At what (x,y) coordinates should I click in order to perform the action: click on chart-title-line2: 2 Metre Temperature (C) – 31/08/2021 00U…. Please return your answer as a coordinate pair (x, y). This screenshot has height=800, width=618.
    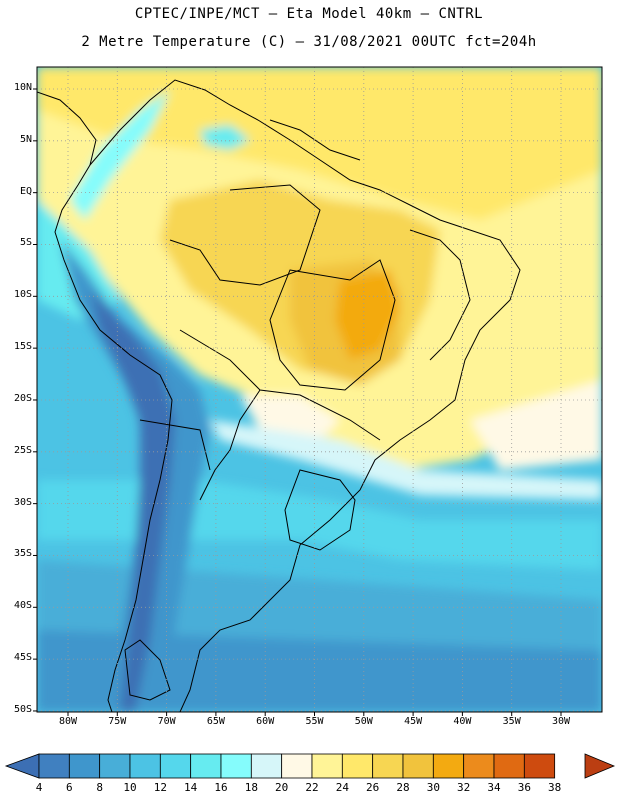
    Looking at the image, I should click on (309, 42).